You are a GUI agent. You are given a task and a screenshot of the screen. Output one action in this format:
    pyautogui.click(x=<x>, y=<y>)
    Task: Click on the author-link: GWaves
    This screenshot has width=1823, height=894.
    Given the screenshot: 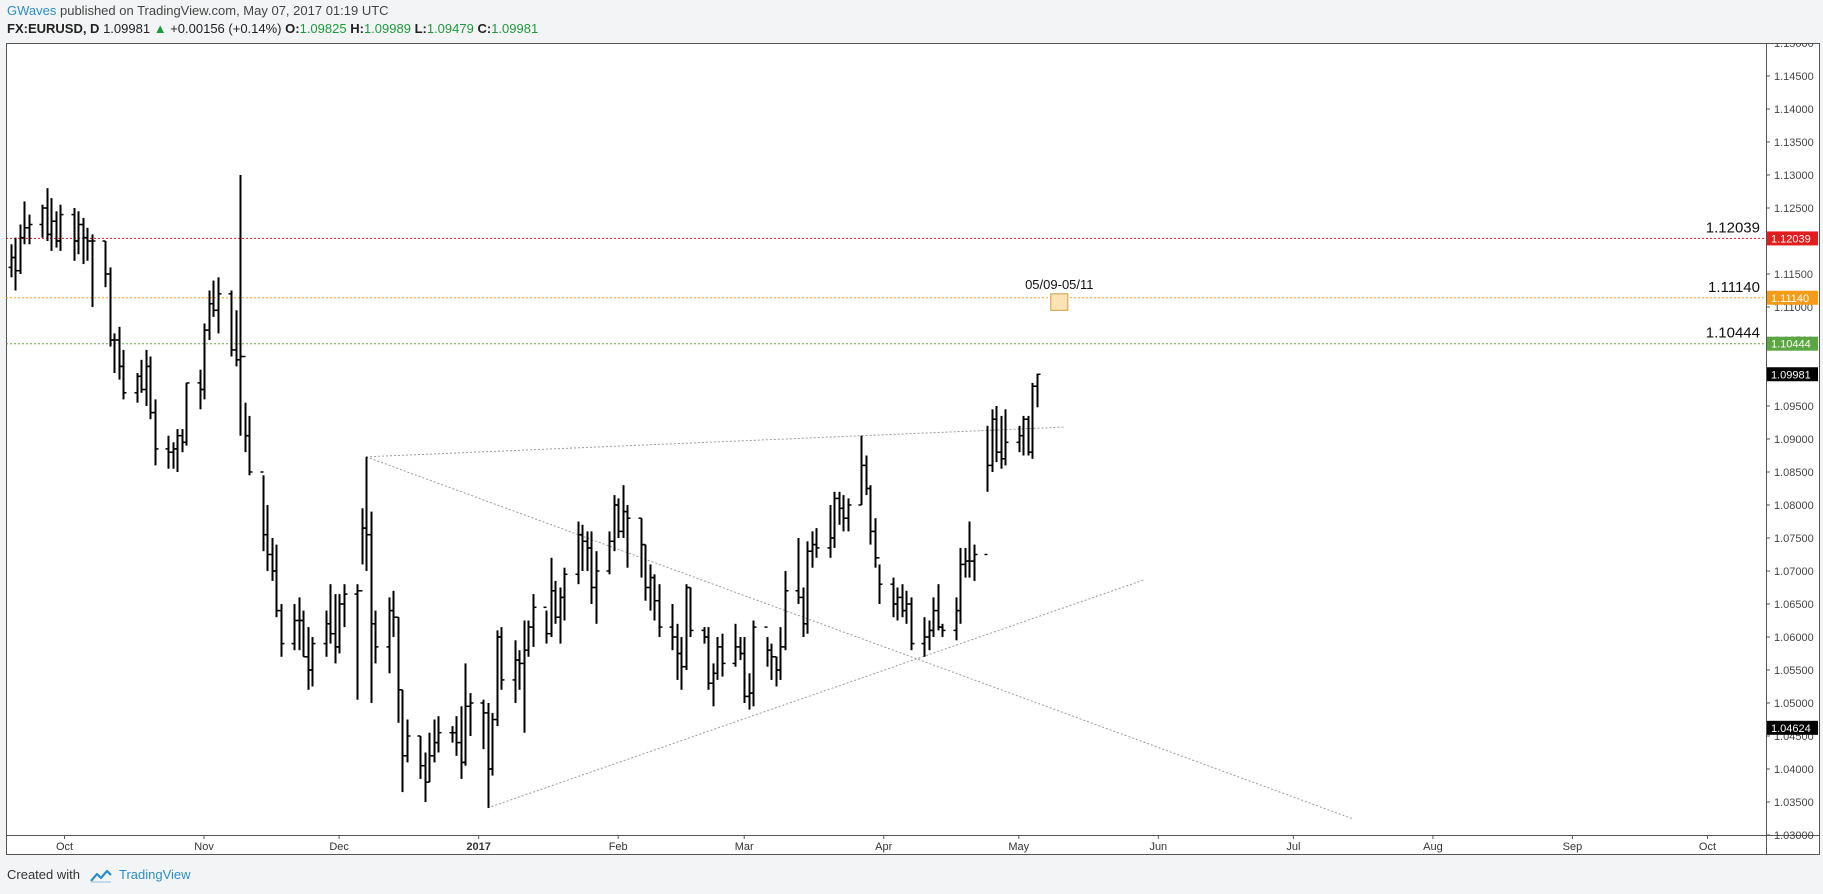 What is the action you would take?
    pyautogui.click(x=32, y=10)
    